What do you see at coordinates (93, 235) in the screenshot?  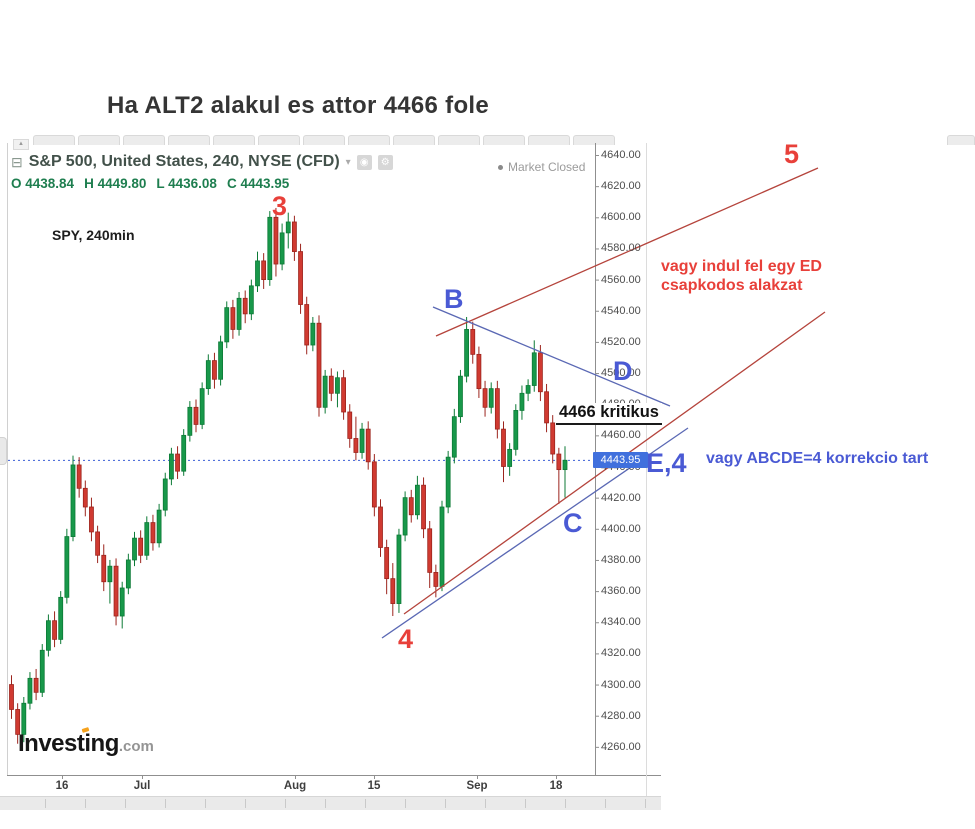 I see `chart-watermark-label: SPY, 240min` at bounding box center [93, 235].